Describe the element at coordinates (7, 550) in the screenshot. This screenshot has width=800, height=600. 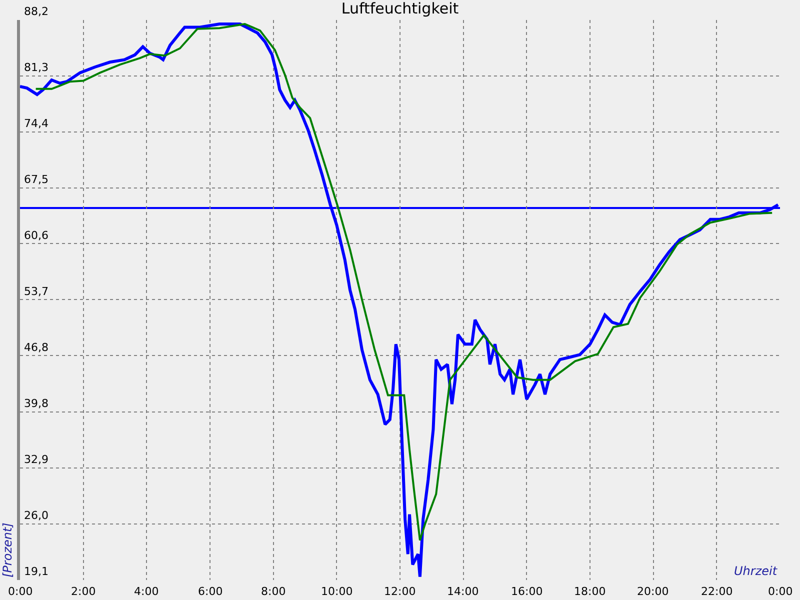
I see `y-axis-title: [Prozent]` at that location.